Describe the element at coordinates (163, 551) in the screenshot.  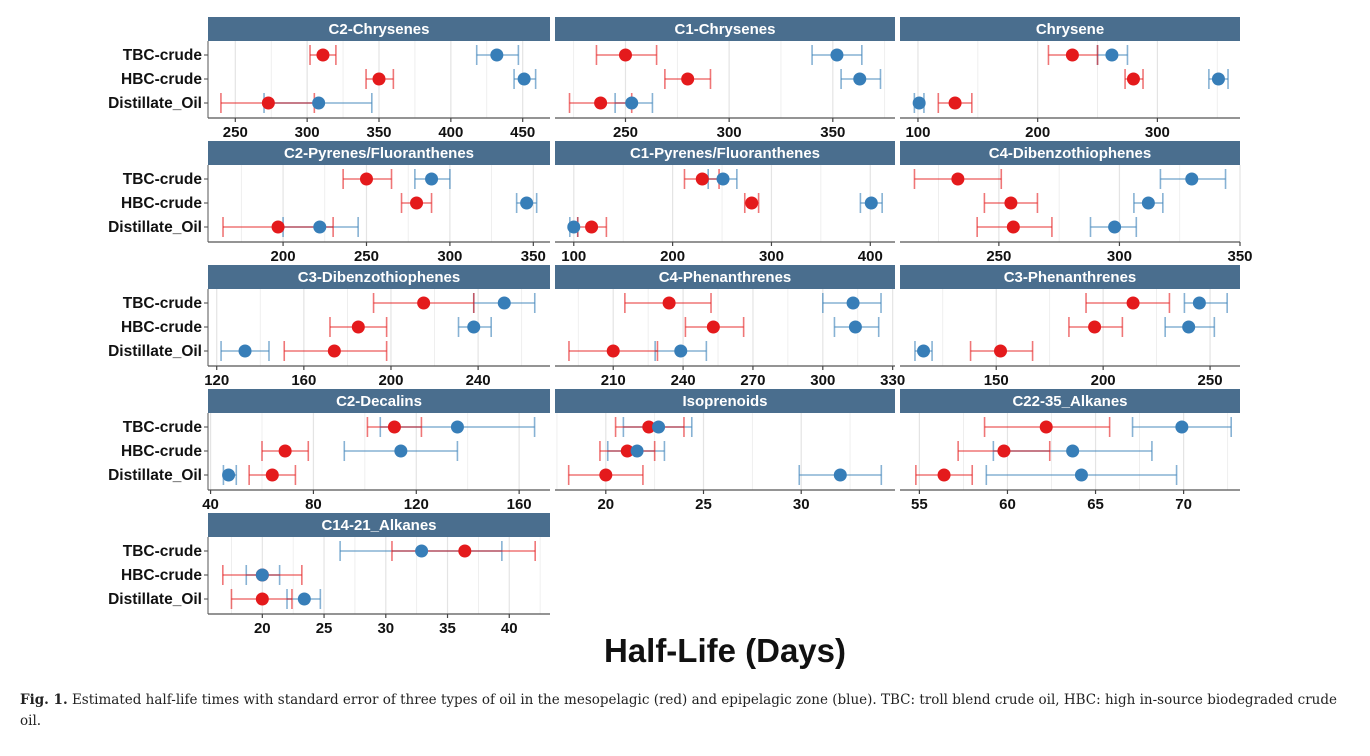
I see `y-category-label: TBC-crude` at that location.